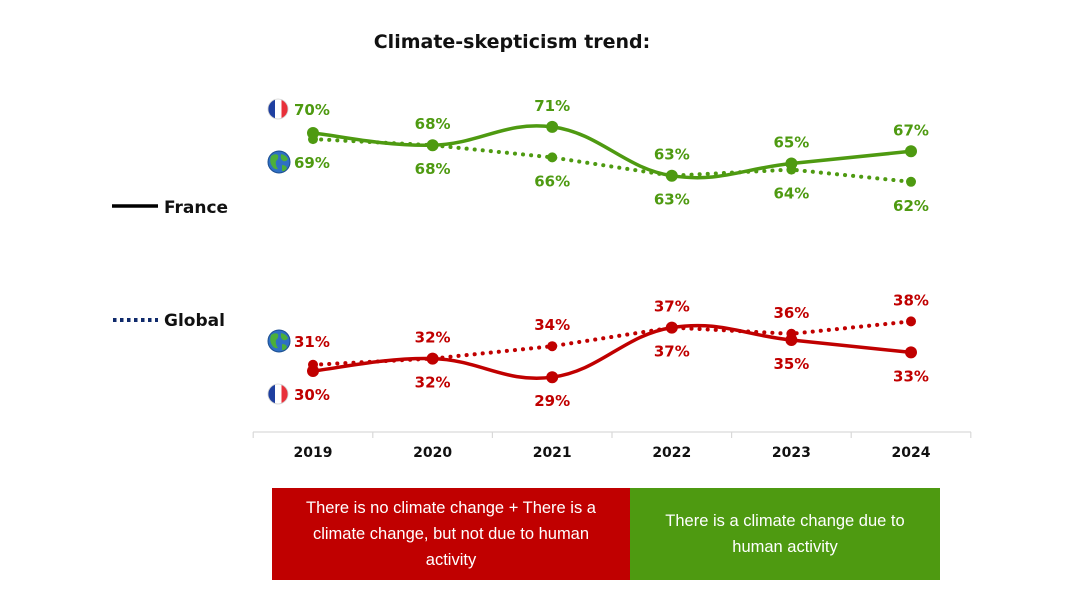  What do you see at coordinates (911, 206) in the screenshot?
I see `data-label: 62%` at bounding box center [911, 206].